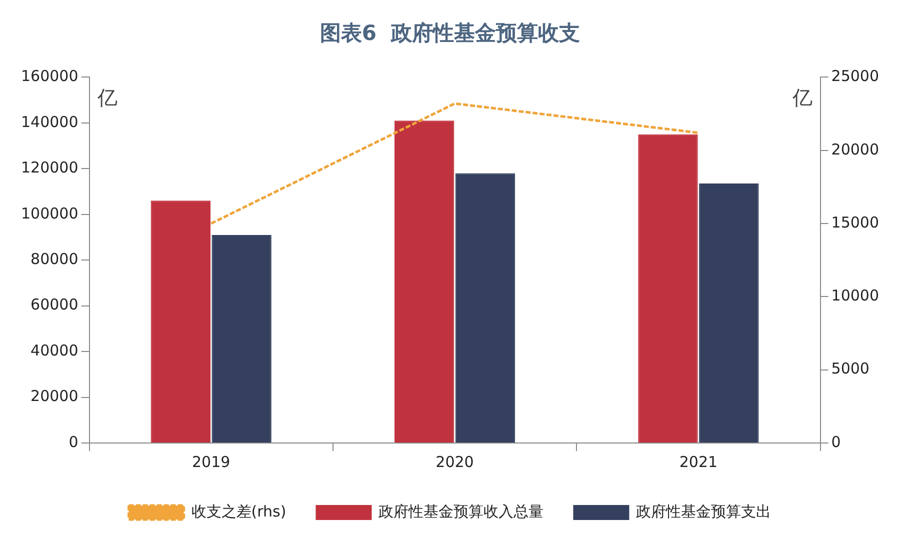 The height and width of the screenshot is (548, 900). What do you see at coordinates (450, 33) in the screenshot?
I see `chart-title: 图表6 政府性基金预算收支` at bounding box center [450, 33].